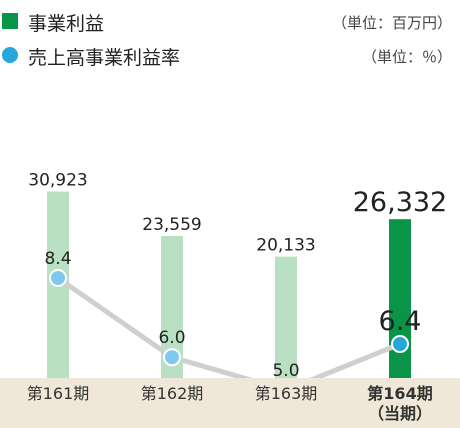 The height and width of the screenshot is (428, 460). I want to click on x-tick-label: 第161期, so click(58, 393).